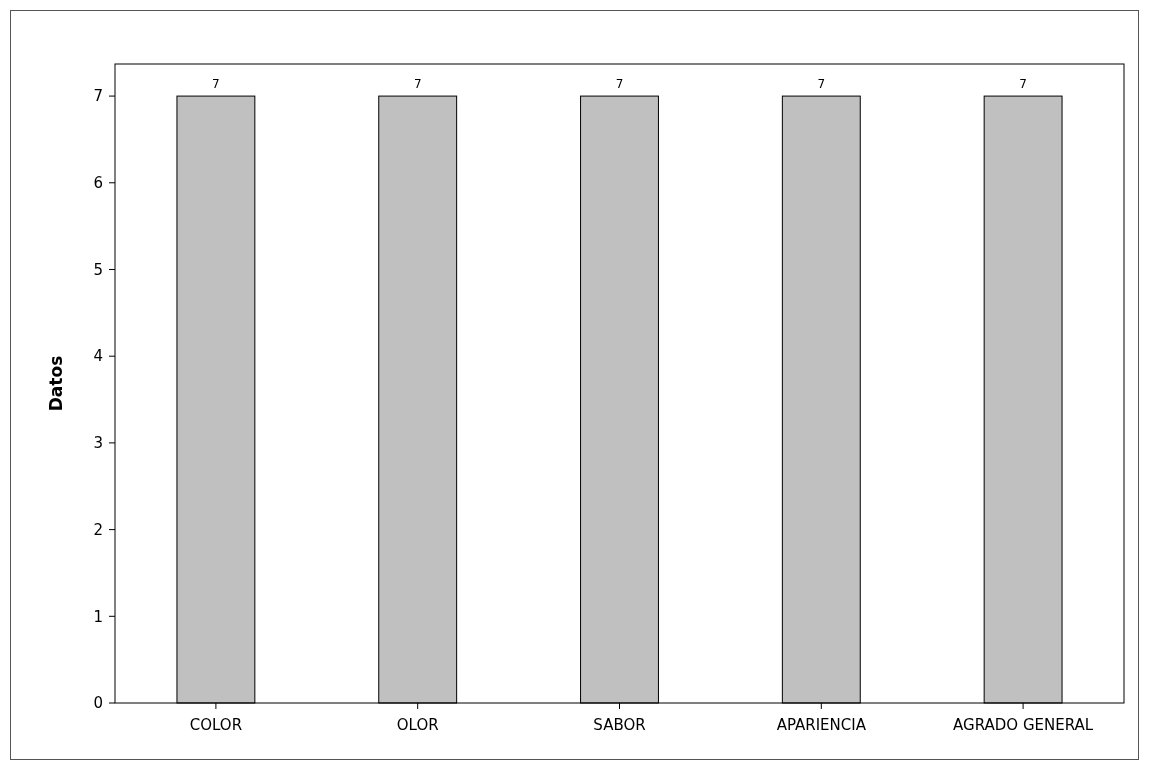 The image size is (1149, 770). I want to click on y-tick-label: 2, so click(98, 529).